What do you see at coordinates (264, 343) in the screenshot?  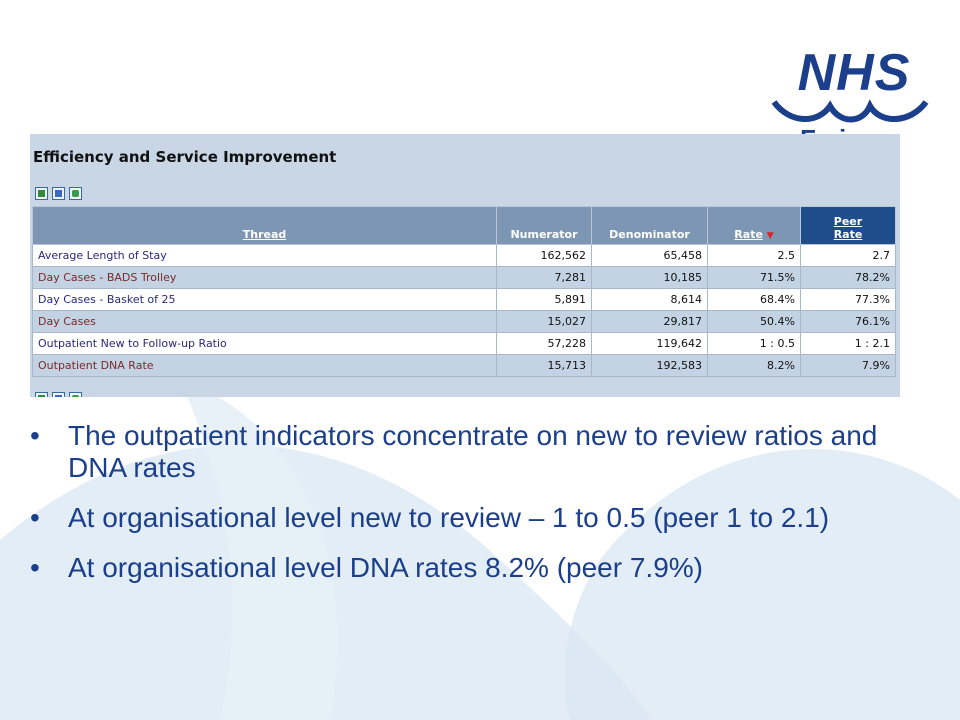 I see `cell-thread: Outpatient New to Follow-up Ratio` at bounding box center [264, 343].